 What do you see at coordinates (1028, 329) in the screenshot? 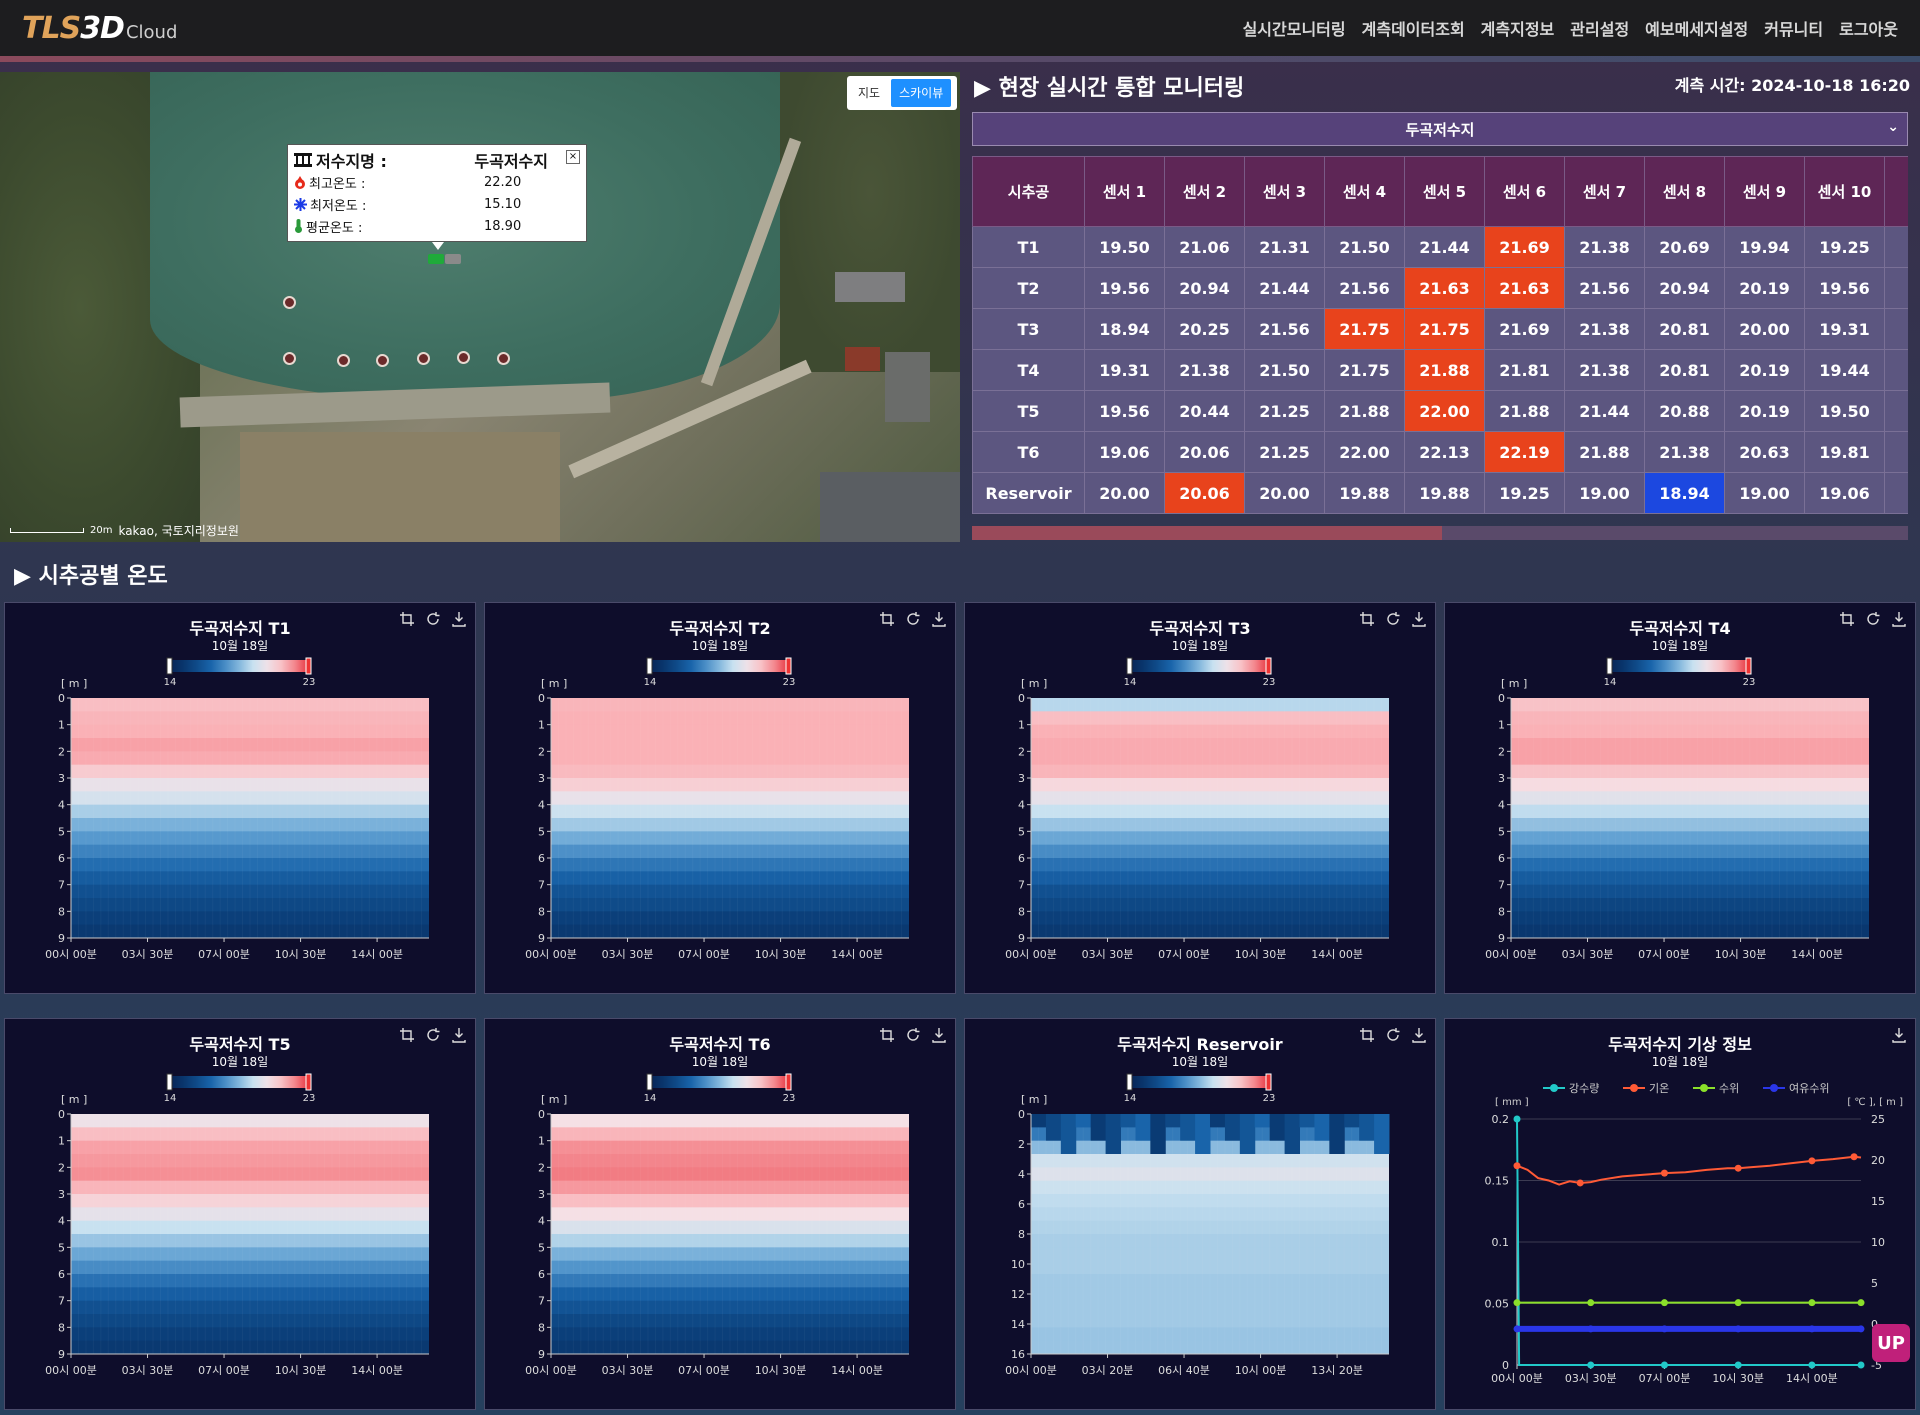
I see `borehole-name-cell: T3` at bounding box center [1028, 329].